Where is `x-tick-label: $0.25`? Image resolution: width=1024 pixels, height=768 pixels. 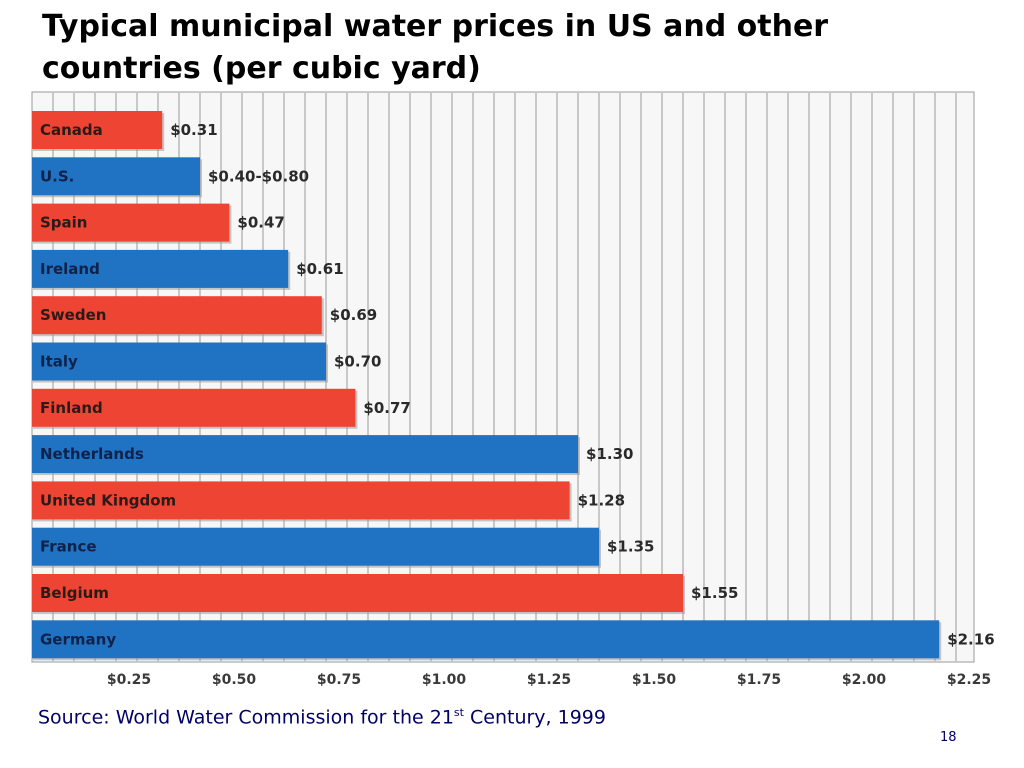 x-tick-label: $0.25 is located at coordinates (129, 680).